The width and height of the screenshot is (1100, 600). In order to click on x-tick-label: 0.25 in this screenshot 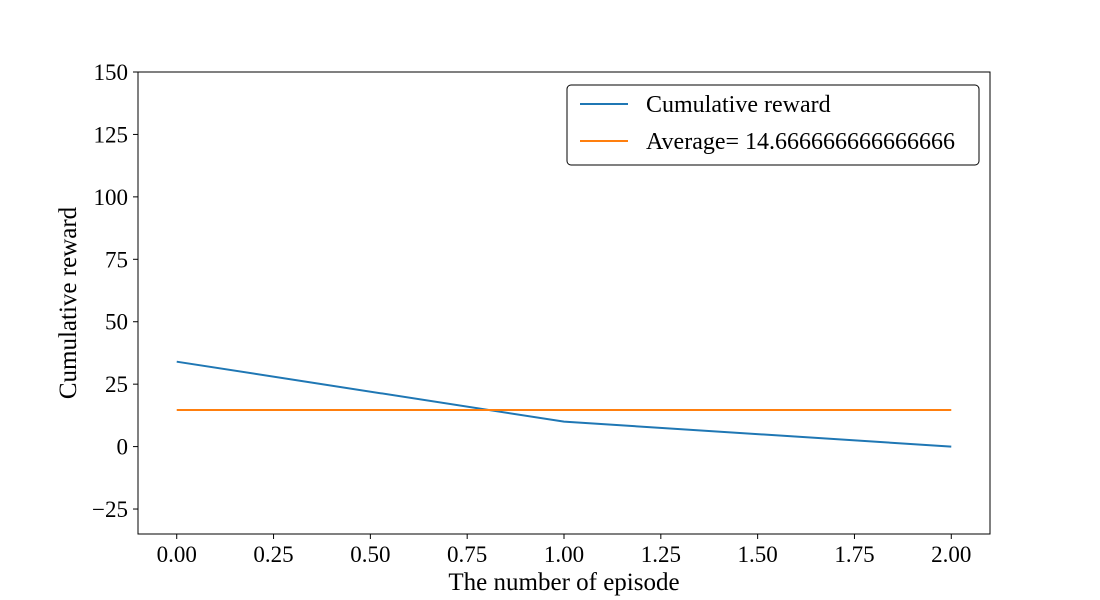, I will do `click(273, 554)`.